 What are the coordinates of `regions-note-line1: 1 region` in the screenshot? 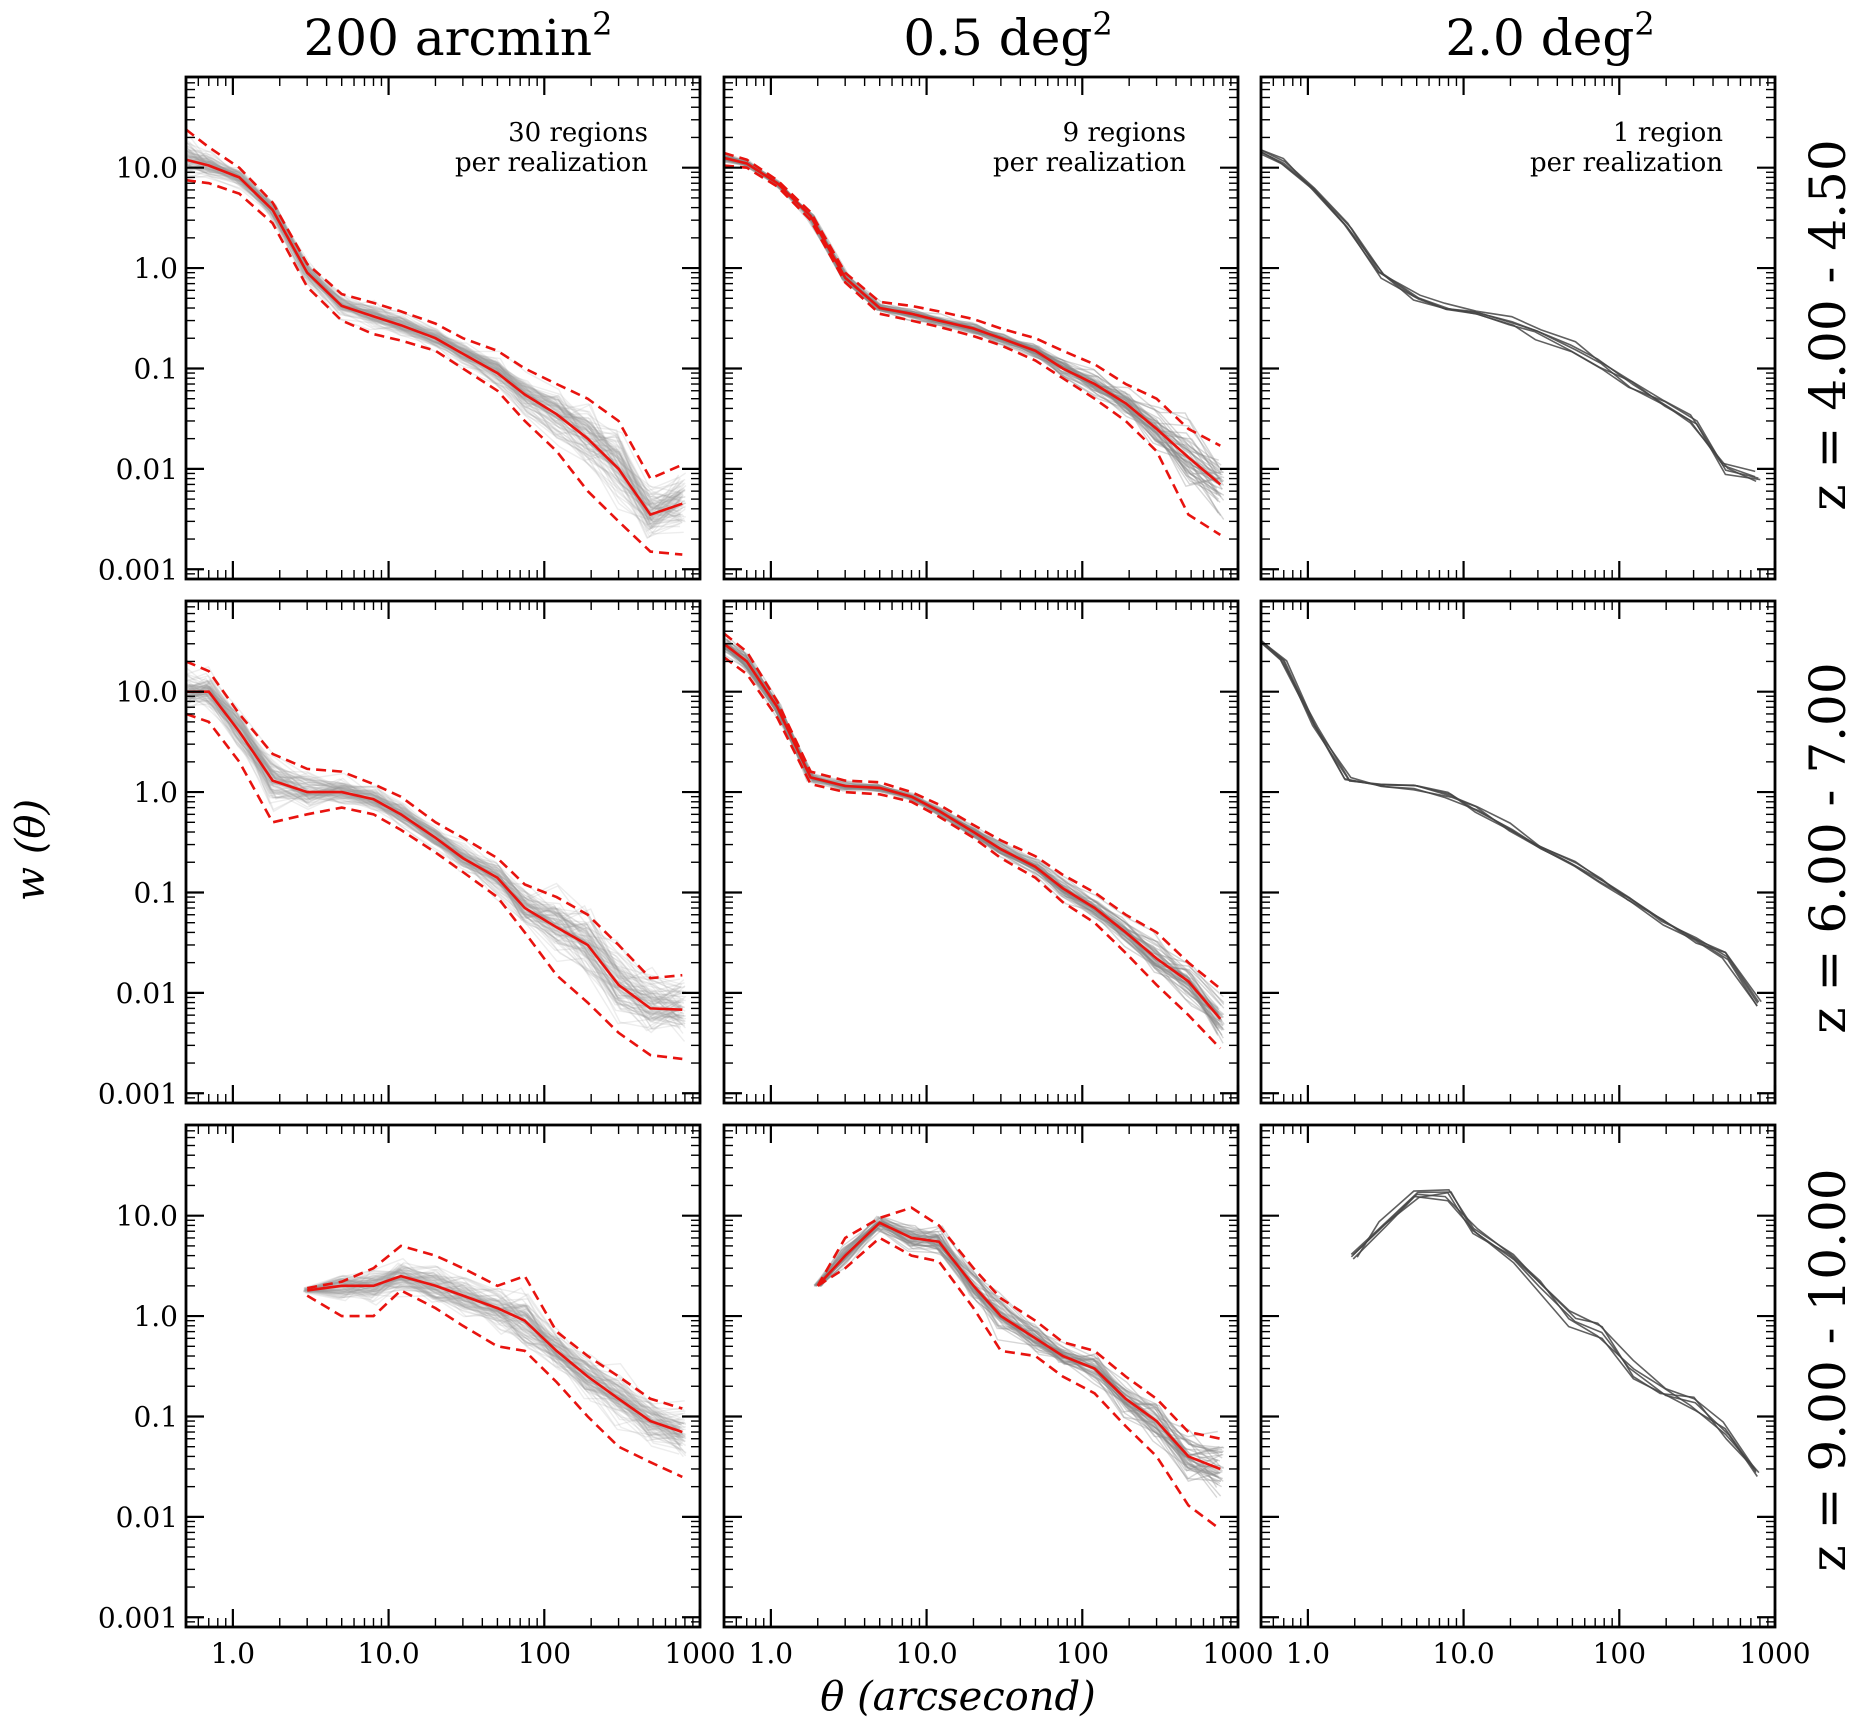 It's located at (1668, 133).